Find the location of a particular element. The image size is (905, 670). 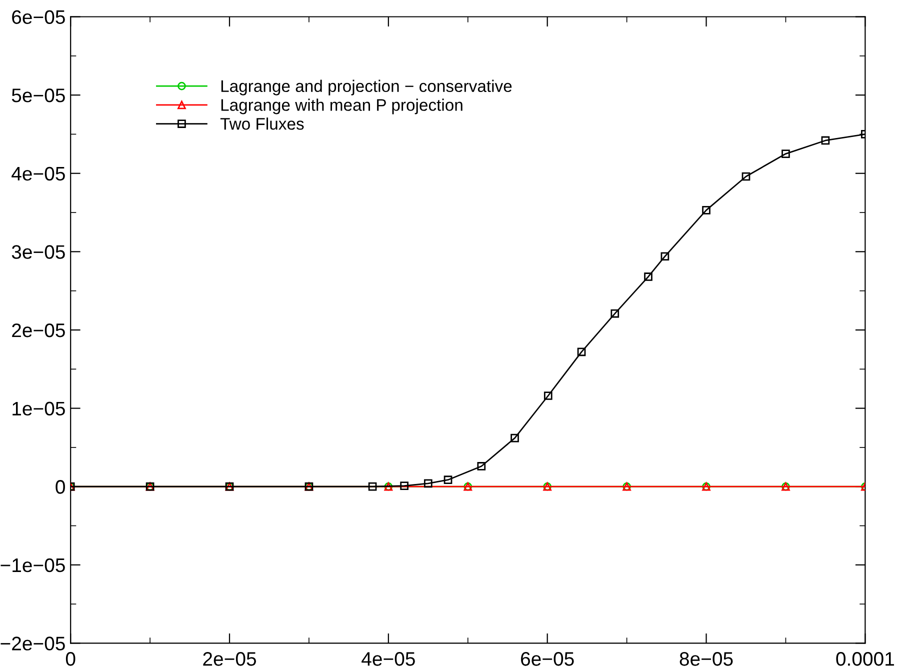

legend-label: Lagrange with mean P projection is located at coordinates (341, 106).